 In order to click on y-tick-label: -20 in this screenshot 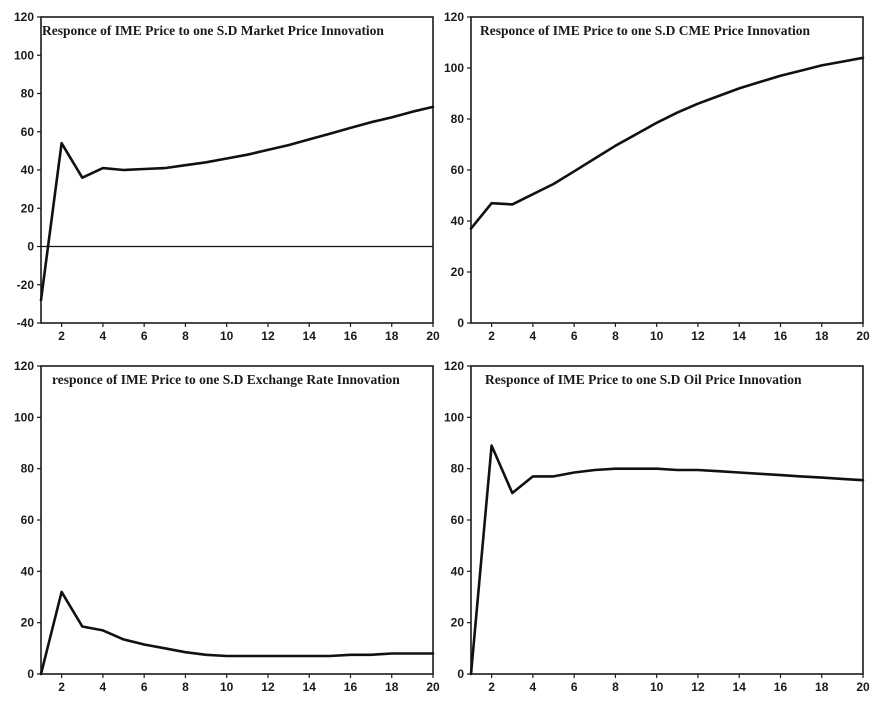, I will do `click(26, 285)`.